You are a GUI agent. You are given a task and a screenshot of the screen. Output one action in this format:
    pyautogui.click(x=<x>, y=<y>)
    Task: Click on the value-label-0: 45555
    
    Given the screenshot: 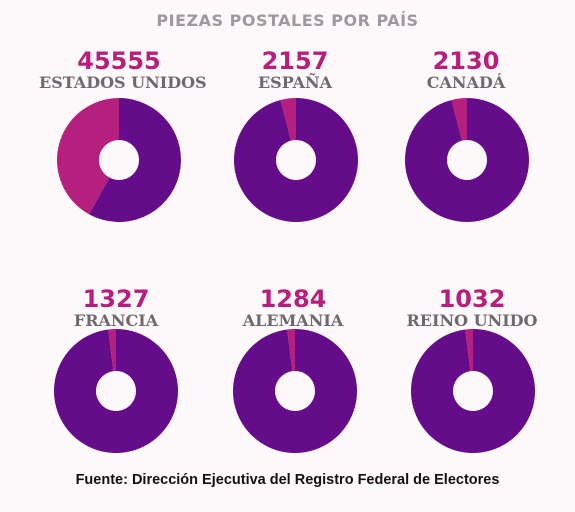 What is the action you would take?
    pyautogui.click(x=119, y=61)
    